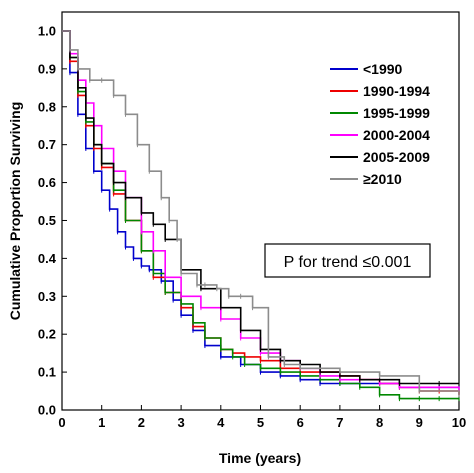 Image resolution: width=474 pixels, height=473 pixels. I want to click on y-tick-label: 0.6, so click(47, 182).